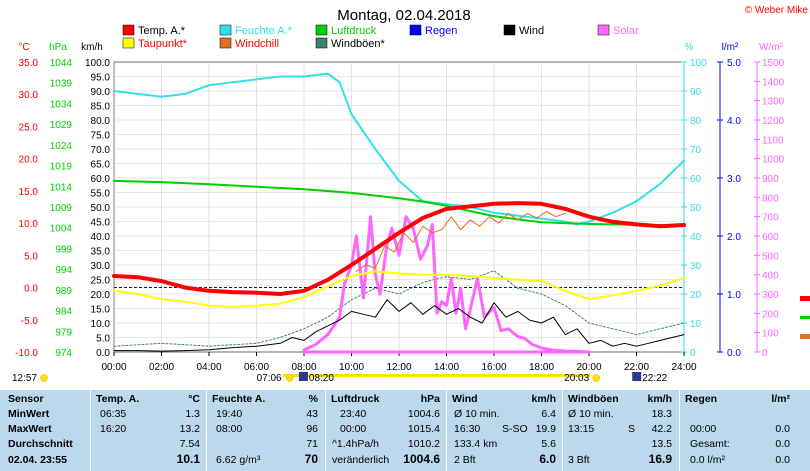 Image resolution: width=810 pixels, height=471 pixels. I want to click on wind-max-time: 16:30, so click(467, 429).